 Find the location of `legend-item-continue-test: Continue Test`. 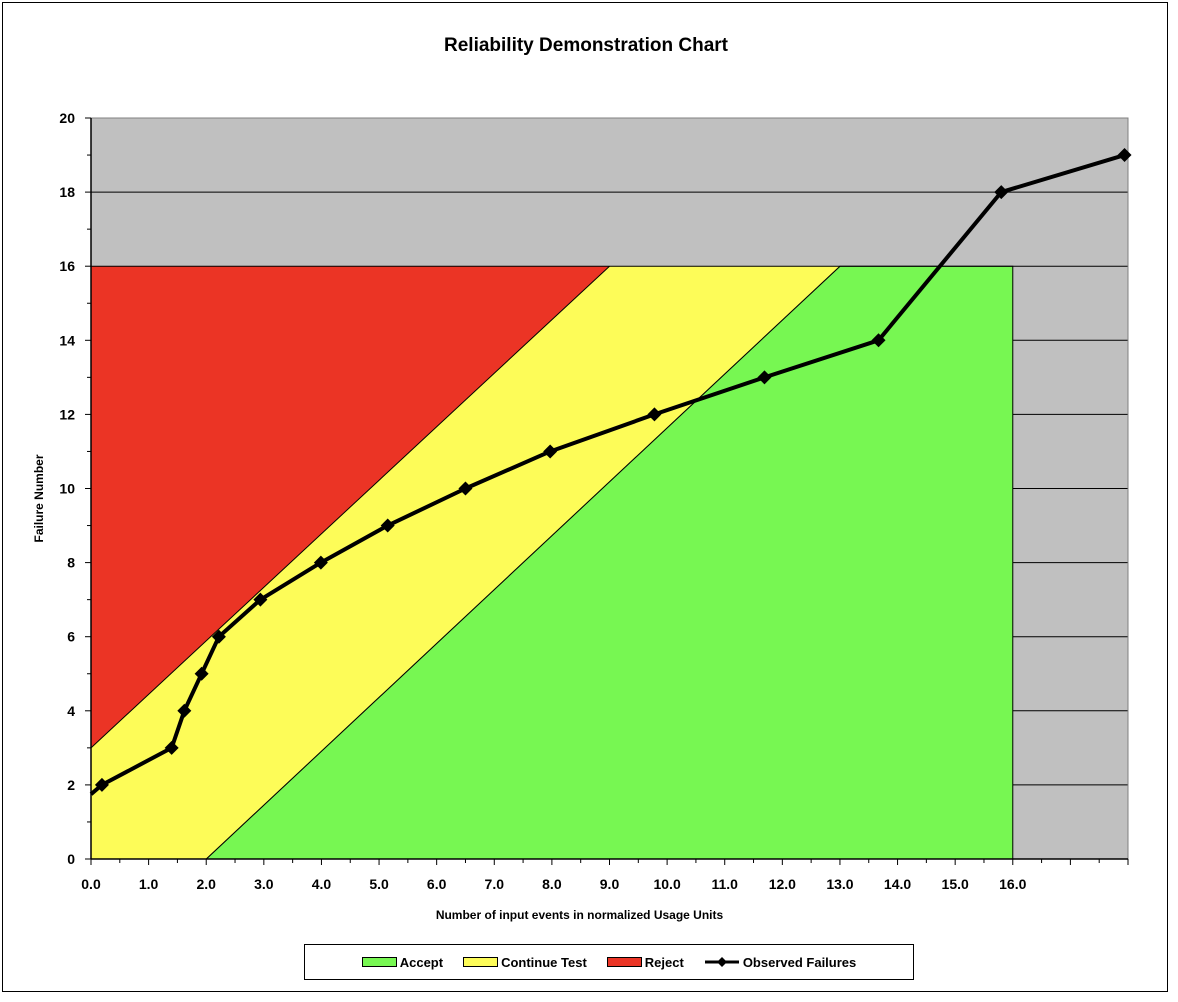

legend-item-continue-test: Continue Test is located at coordinates (525, 962).